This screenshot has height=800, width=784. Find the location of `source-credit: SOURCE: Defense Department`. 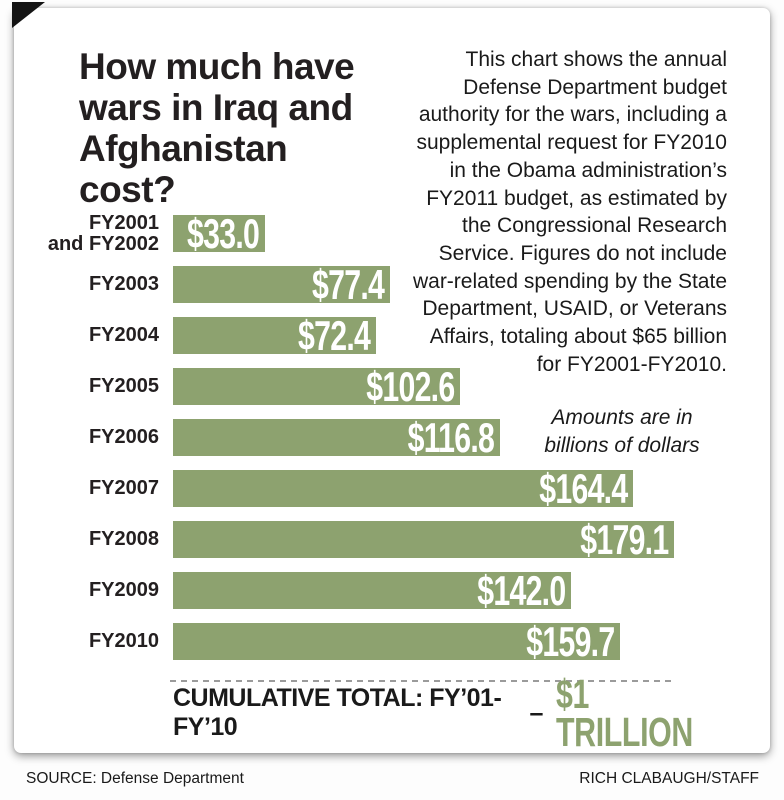

source-credit: SOURCE: Defense Department is located at coordinates (135, 778).